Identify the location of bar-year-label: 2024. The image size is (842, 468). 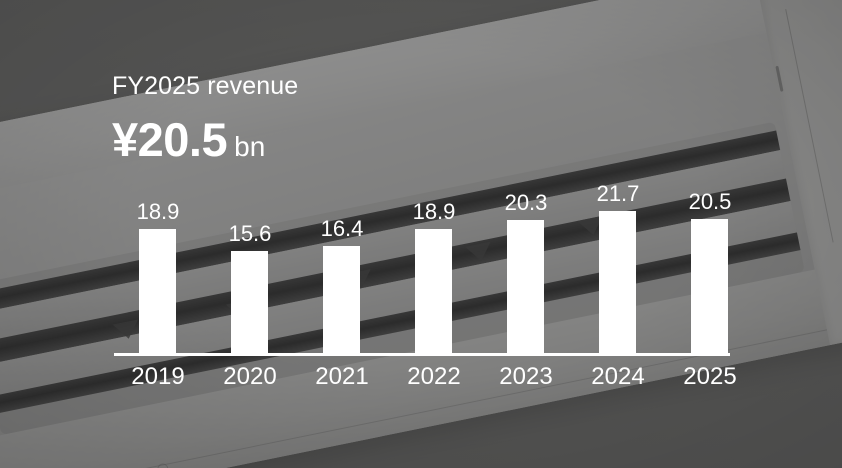
(618, 376).